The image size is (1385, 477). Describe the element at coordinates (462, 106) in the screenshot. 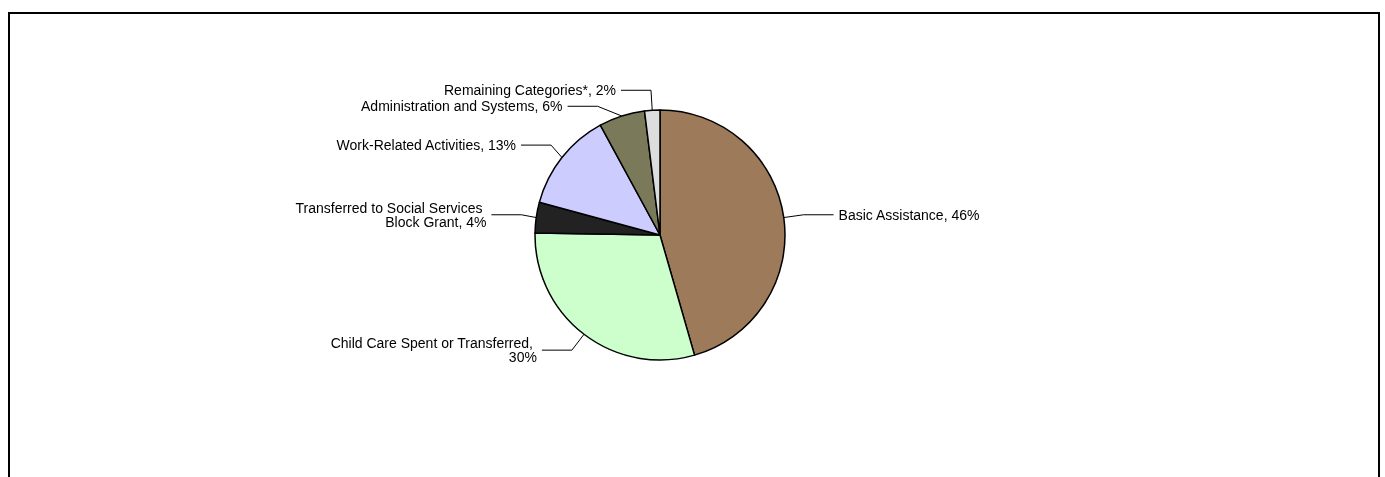

I see `slice-label: Administration and Systems, 6%` at that location.